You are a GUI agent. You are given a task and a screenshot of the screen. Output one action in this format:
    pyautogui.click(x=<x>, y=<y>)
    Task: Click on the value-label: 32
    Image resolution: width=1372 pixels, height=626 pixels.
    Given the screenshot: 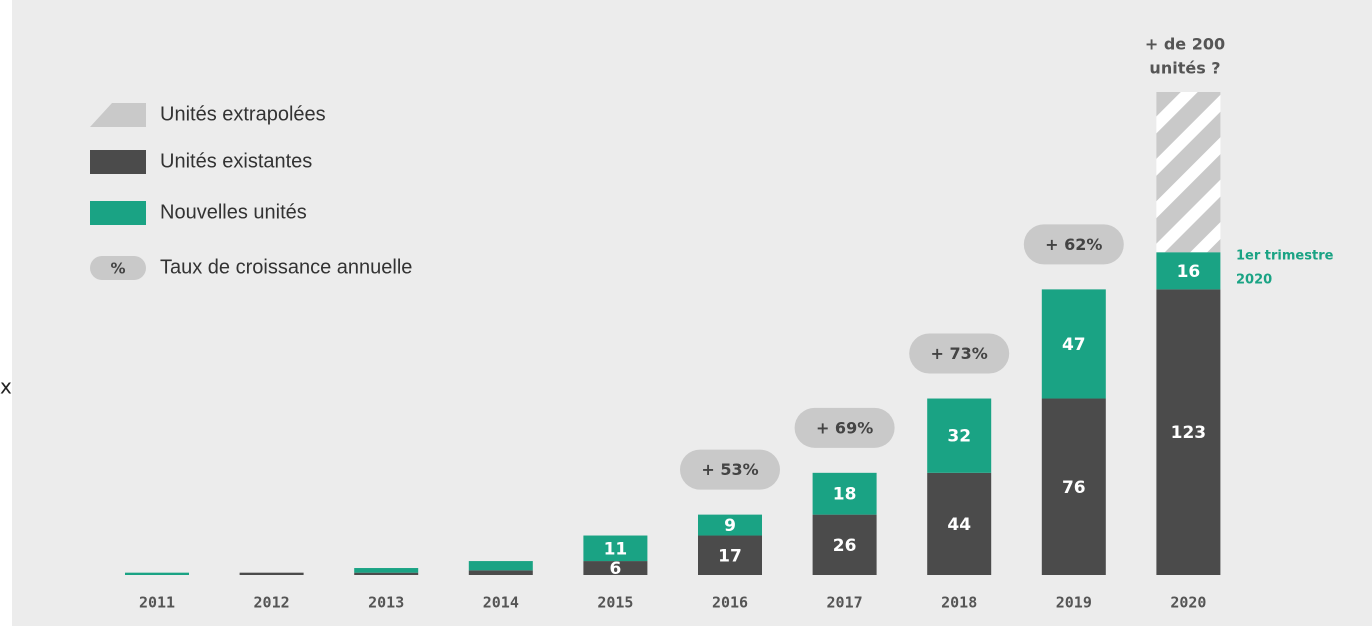 What is the action you would take?
    pyautogui.click(x=959, y=437)
    